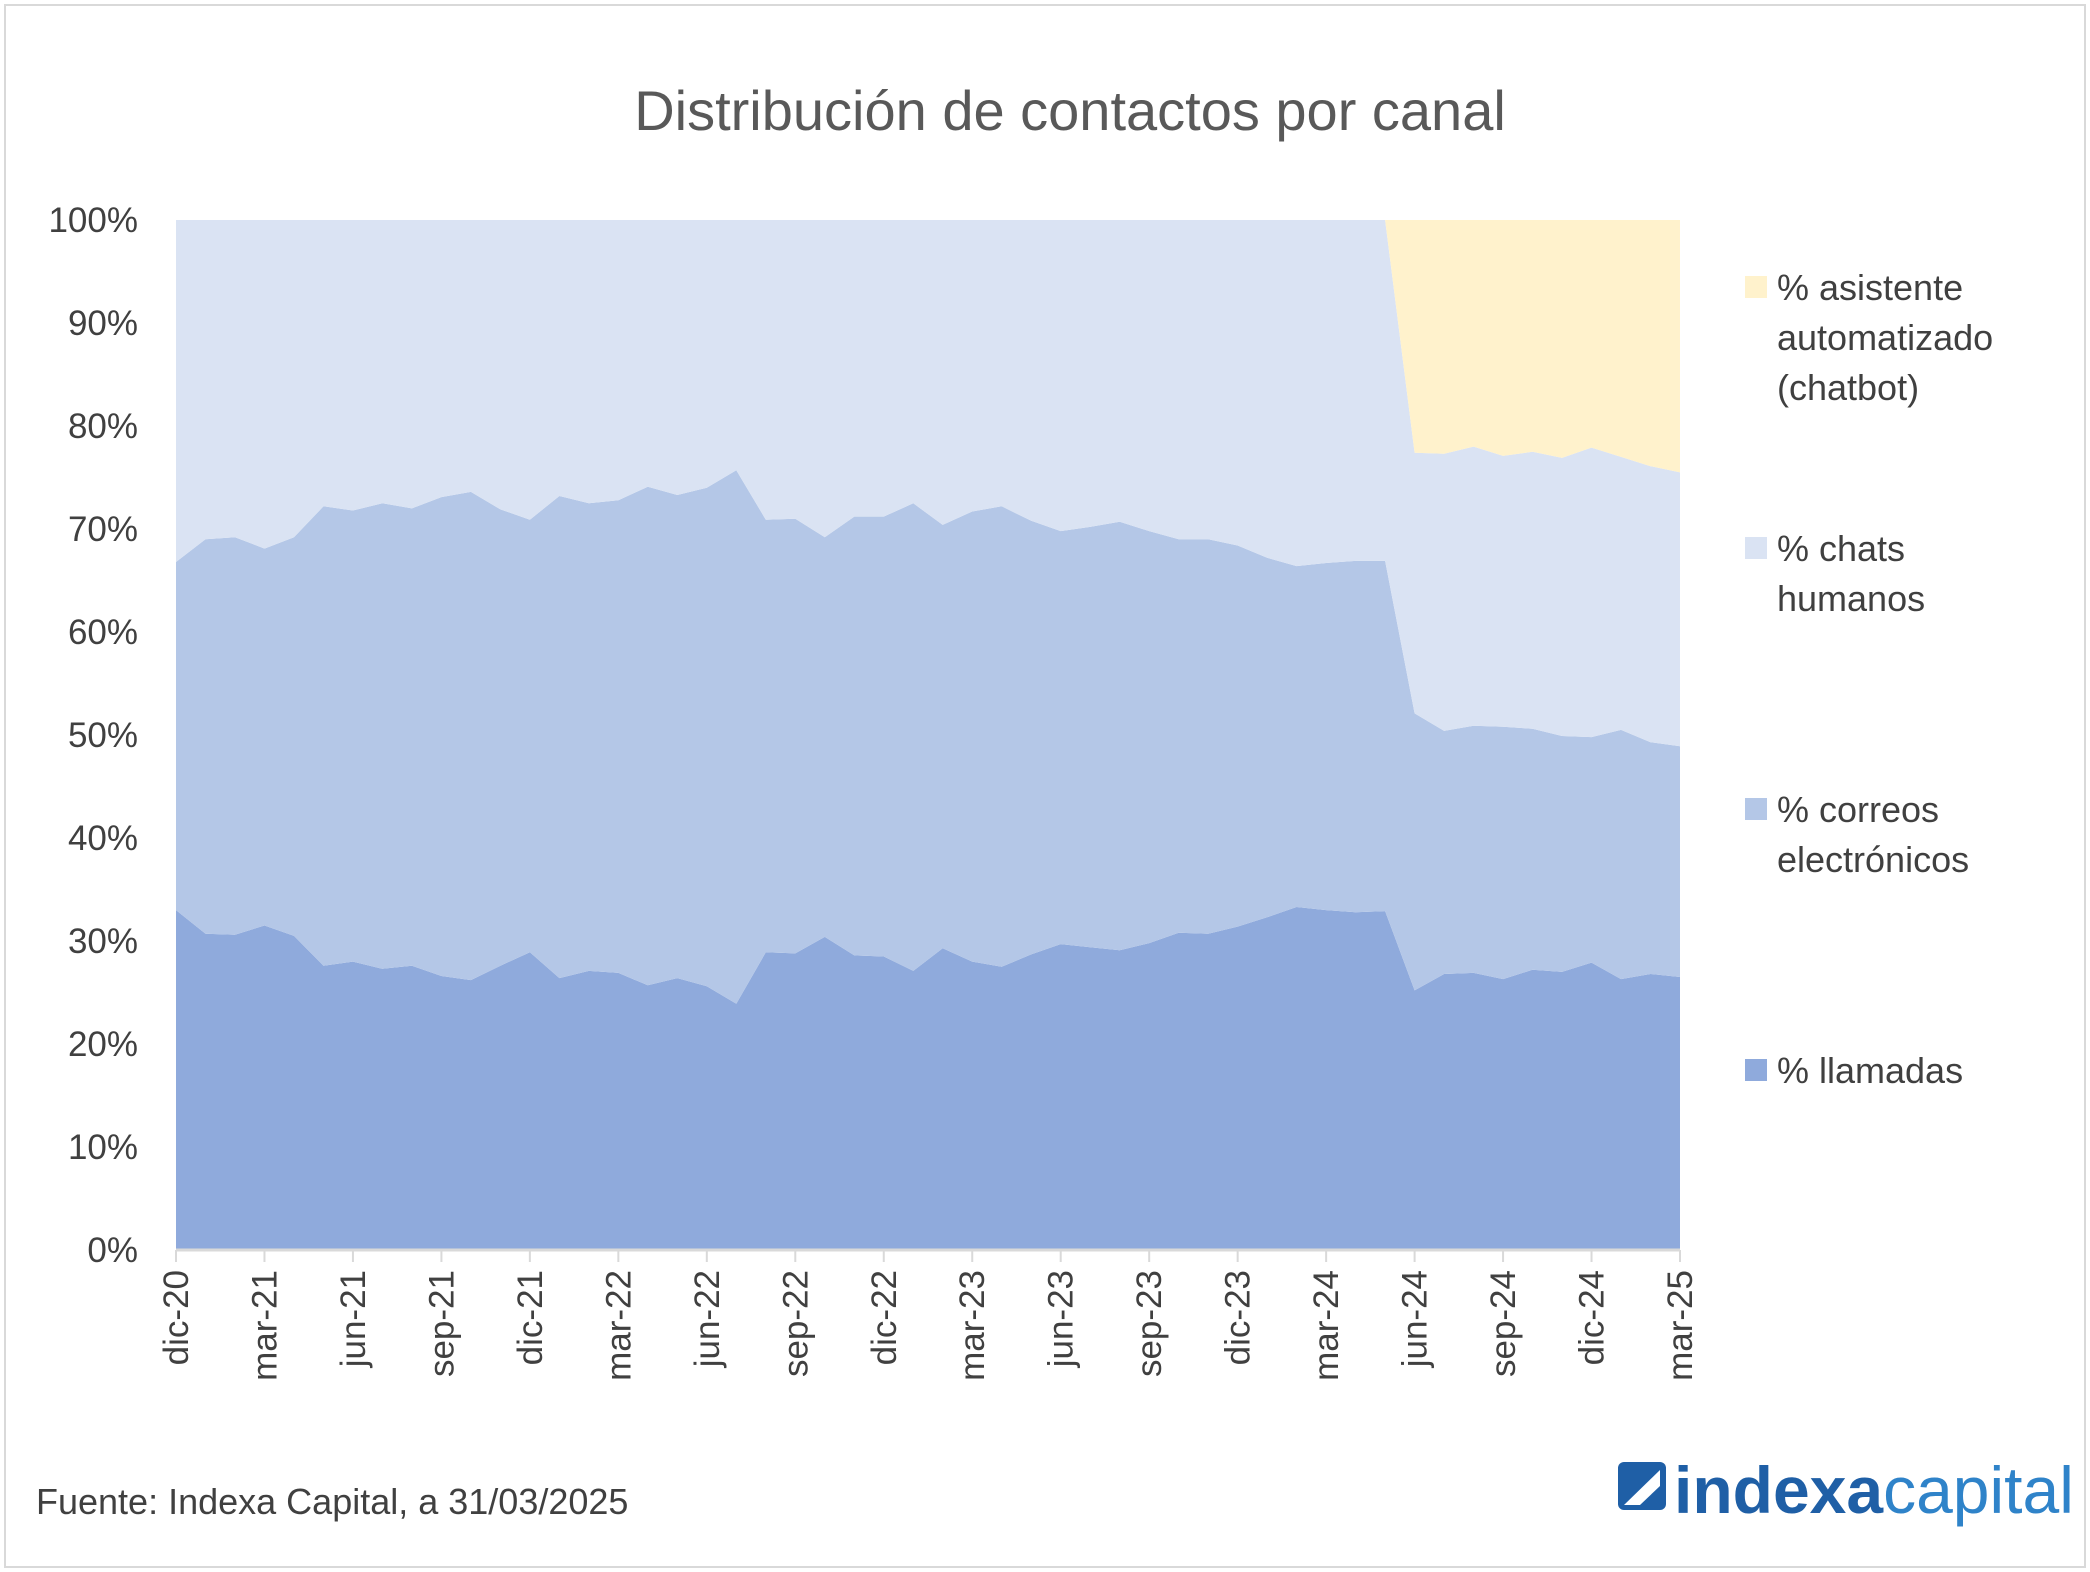  I want to click on legend-label: % llamadas, so click(1870, 1070).